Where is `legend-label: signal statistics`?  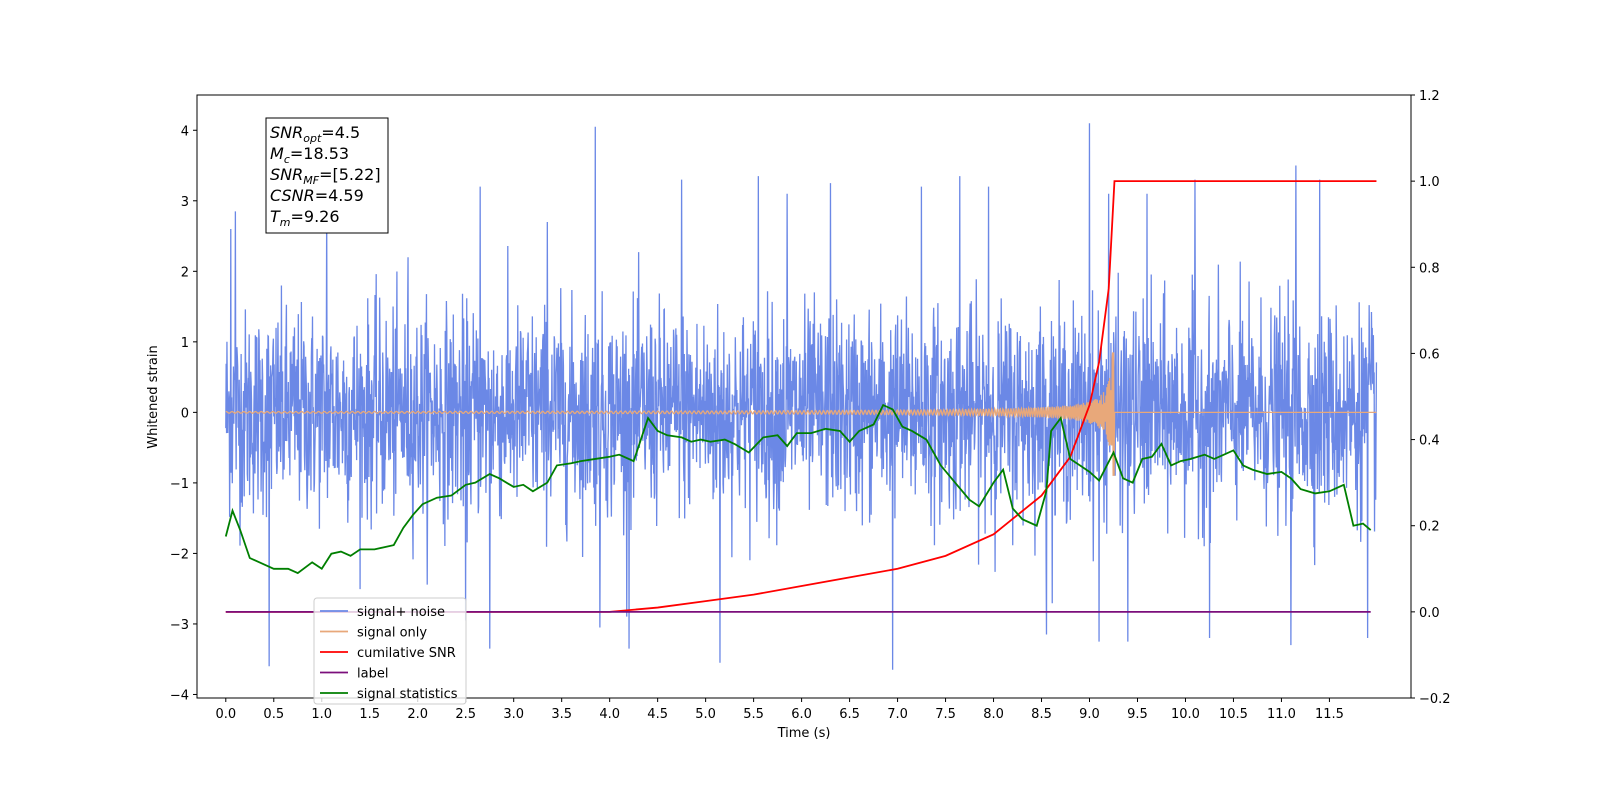
legend-label: signal statistics is located at coordinates (407, 694).